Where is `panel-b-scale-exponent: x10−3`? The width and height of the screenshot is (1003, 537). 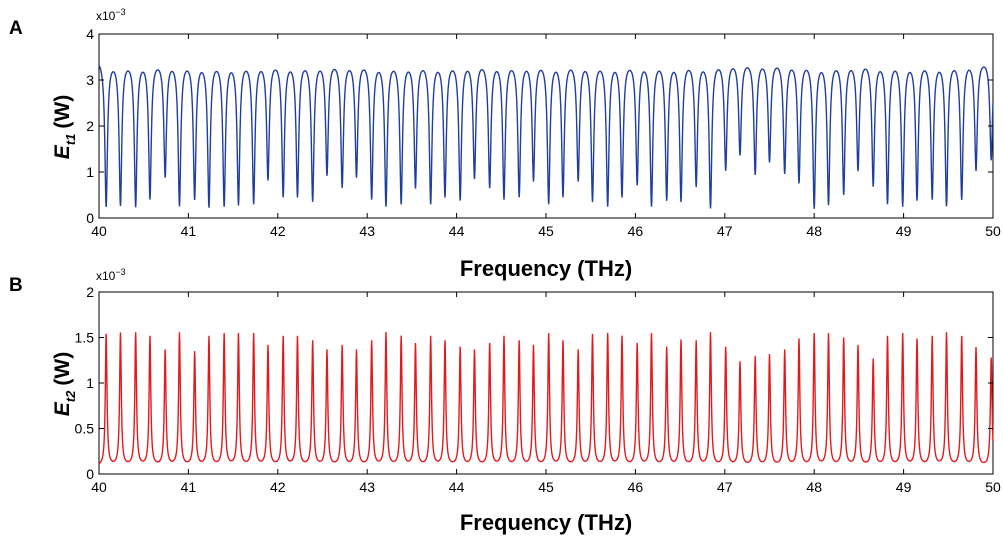 panel-b-scale-exponent: x10−3 is located at coordinates (111, 275).